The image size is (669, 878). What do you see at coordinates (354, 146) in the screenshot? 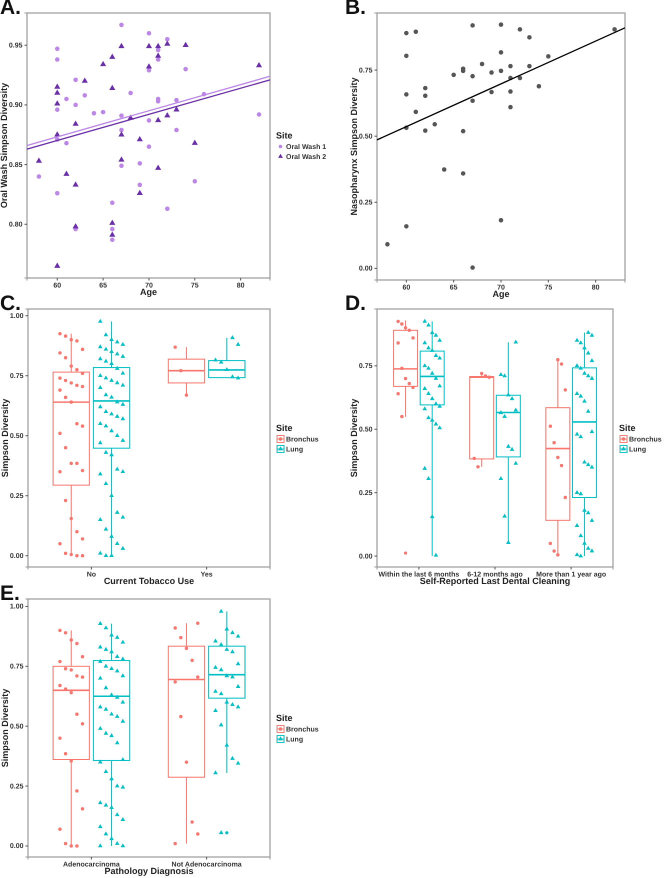
I see `y-axis-title: Nasopharynx Simpson Diversity` at bounding box center [354, 146].